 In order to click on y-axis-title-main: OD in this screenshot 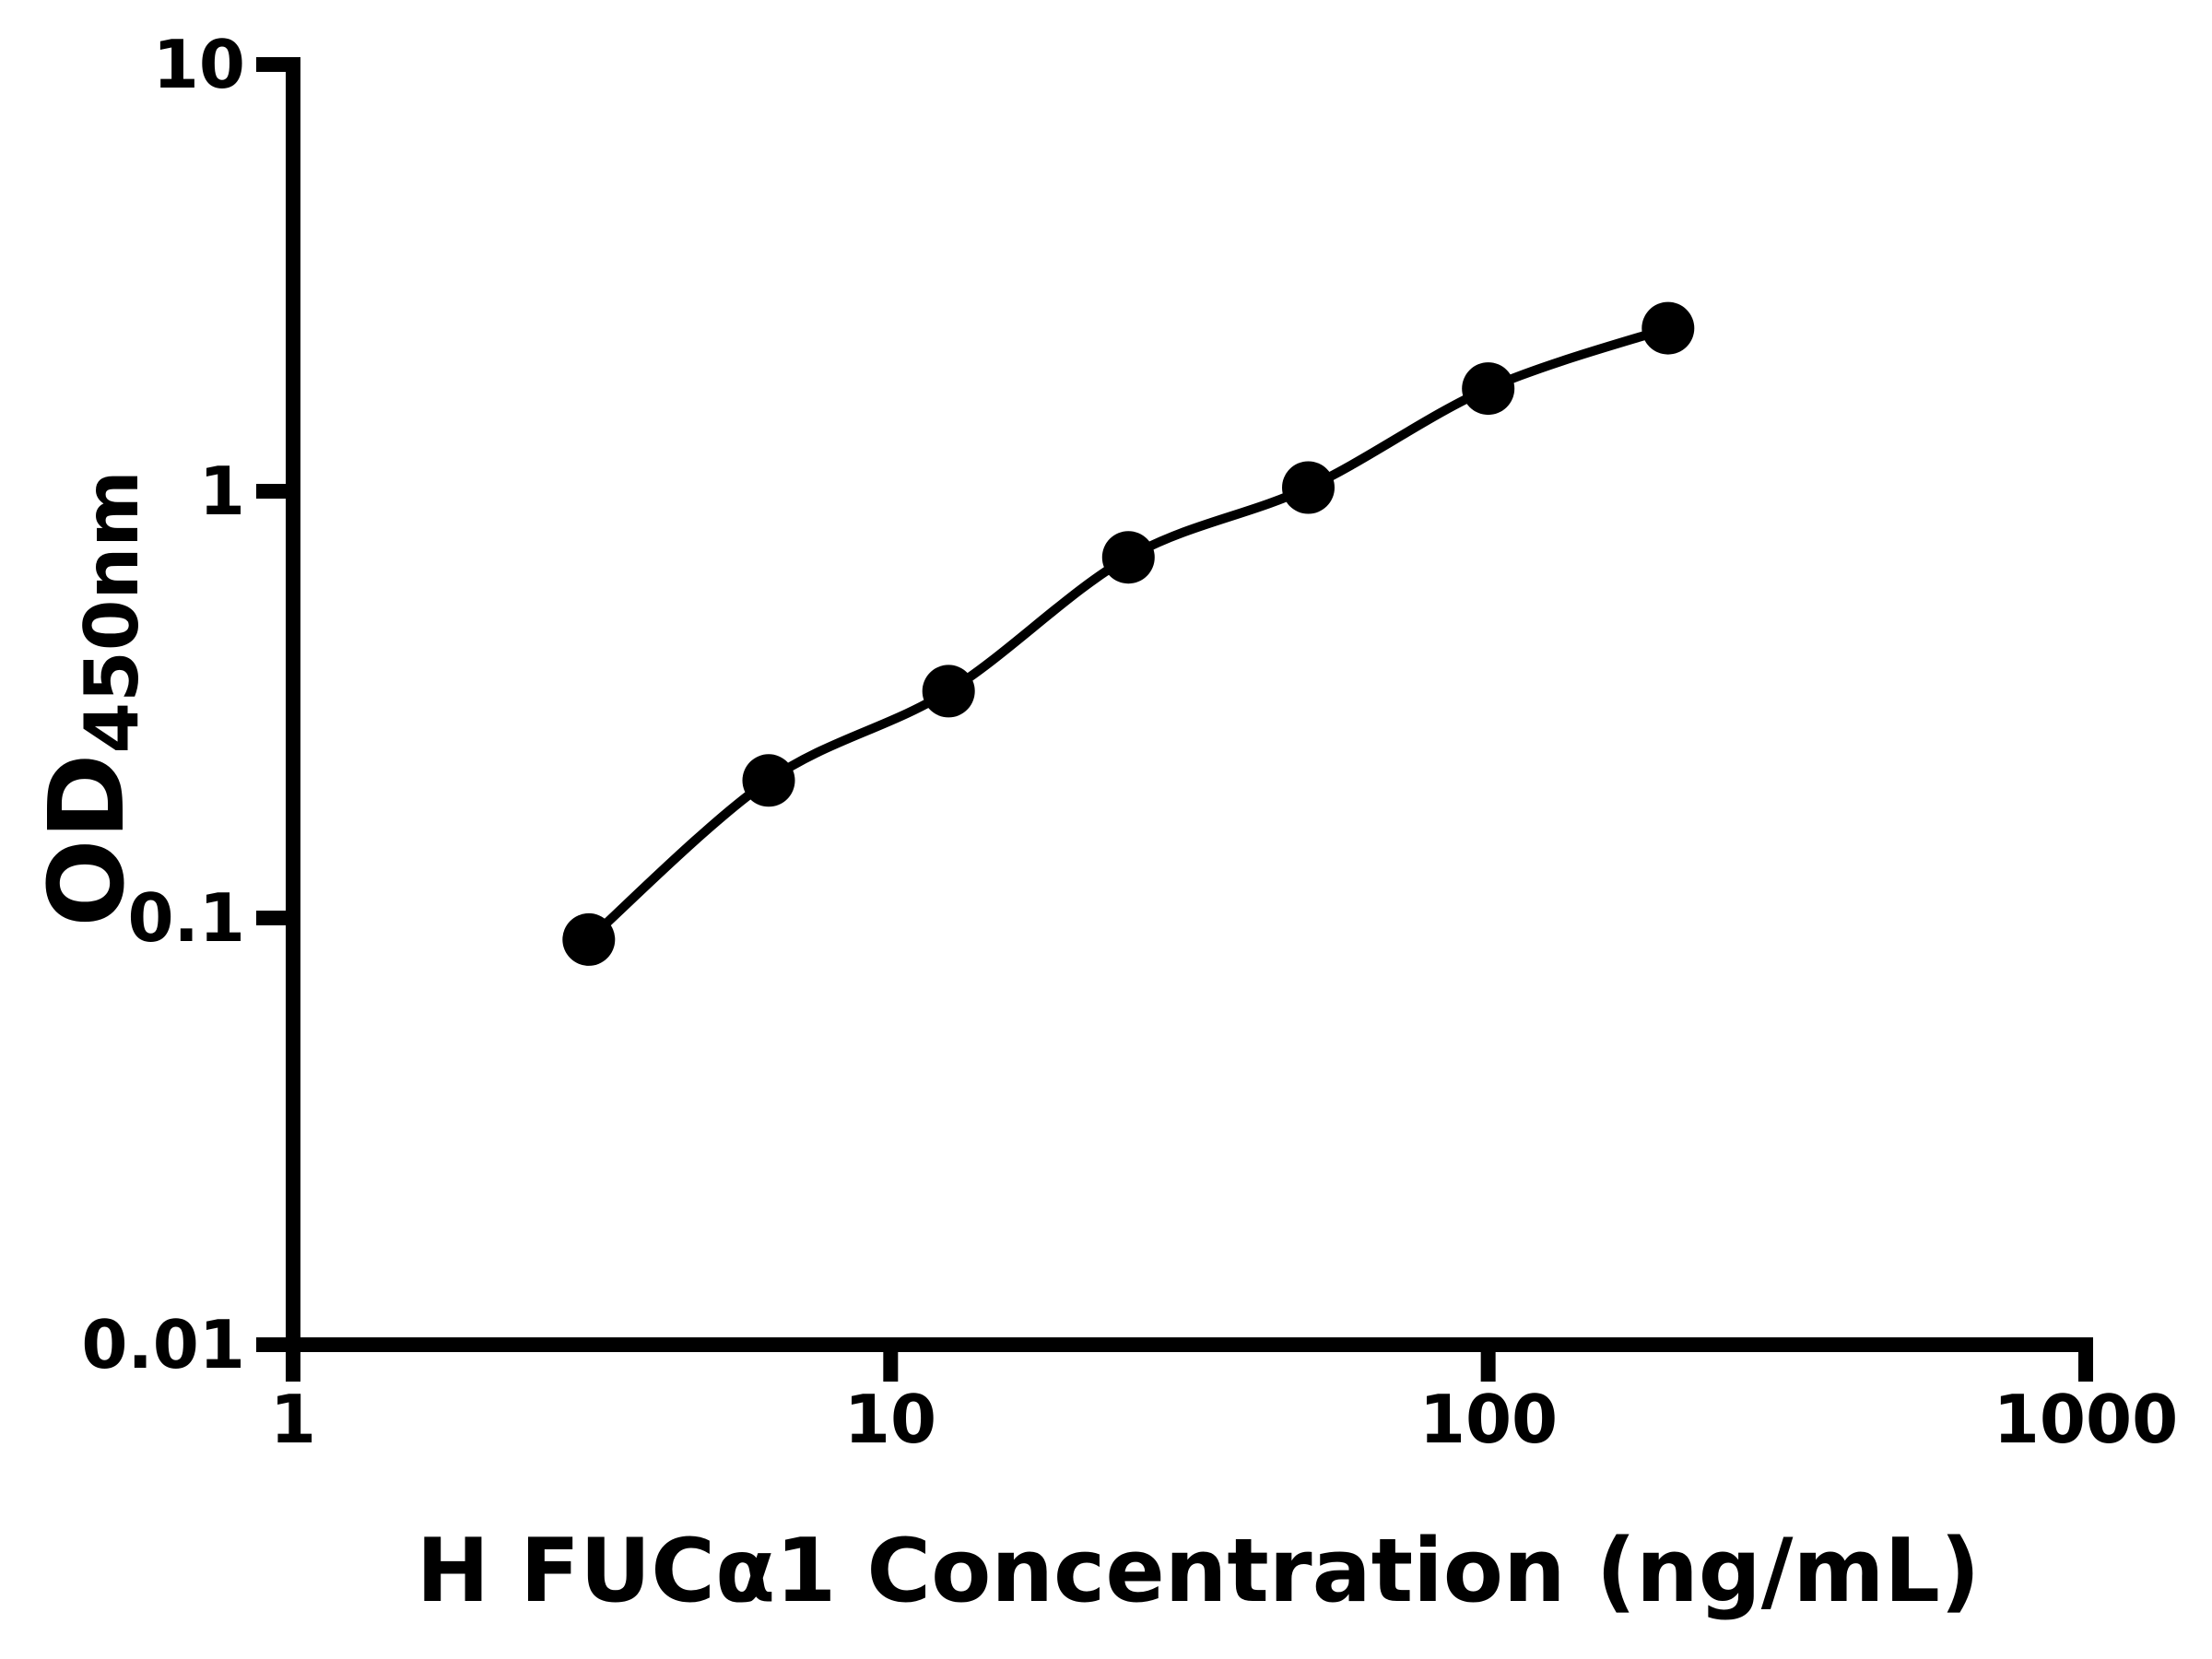, I will do `click(87, 840)`.